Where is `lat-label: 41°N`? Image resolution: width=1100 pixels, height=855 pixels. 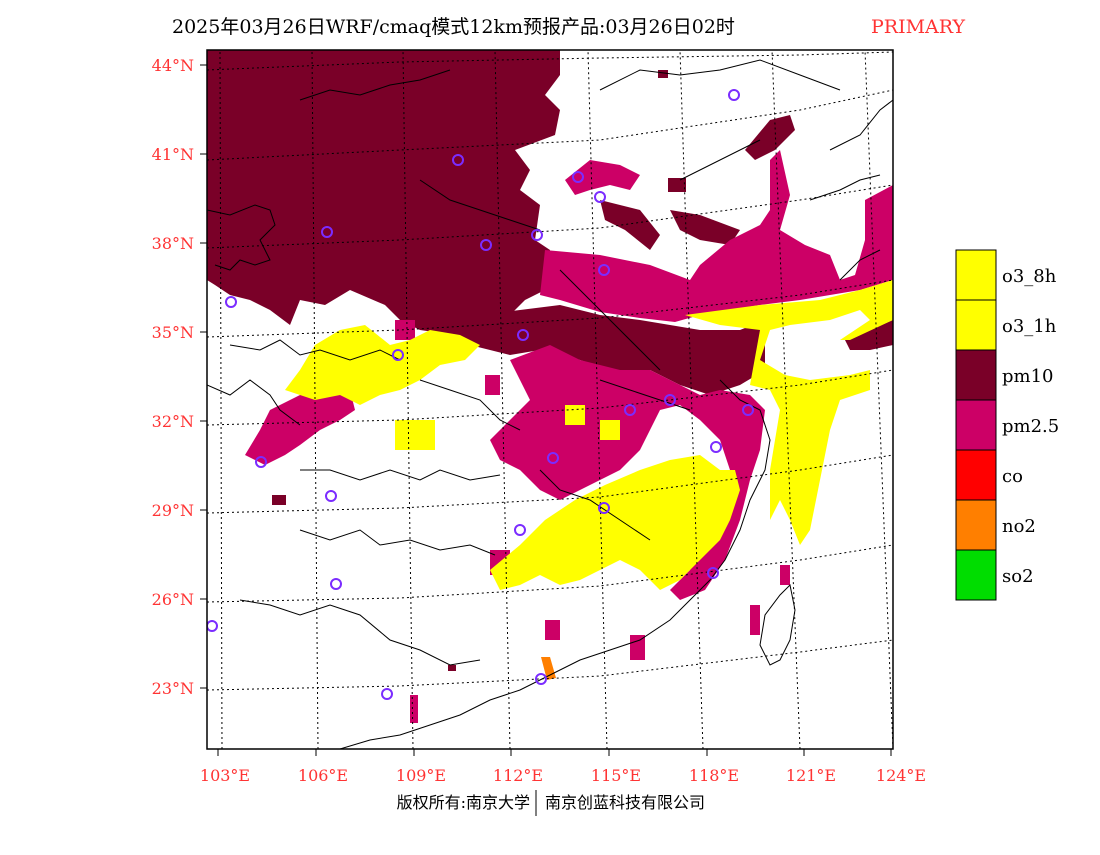 lat-label: 41°N is located at coordinates (173, 154).